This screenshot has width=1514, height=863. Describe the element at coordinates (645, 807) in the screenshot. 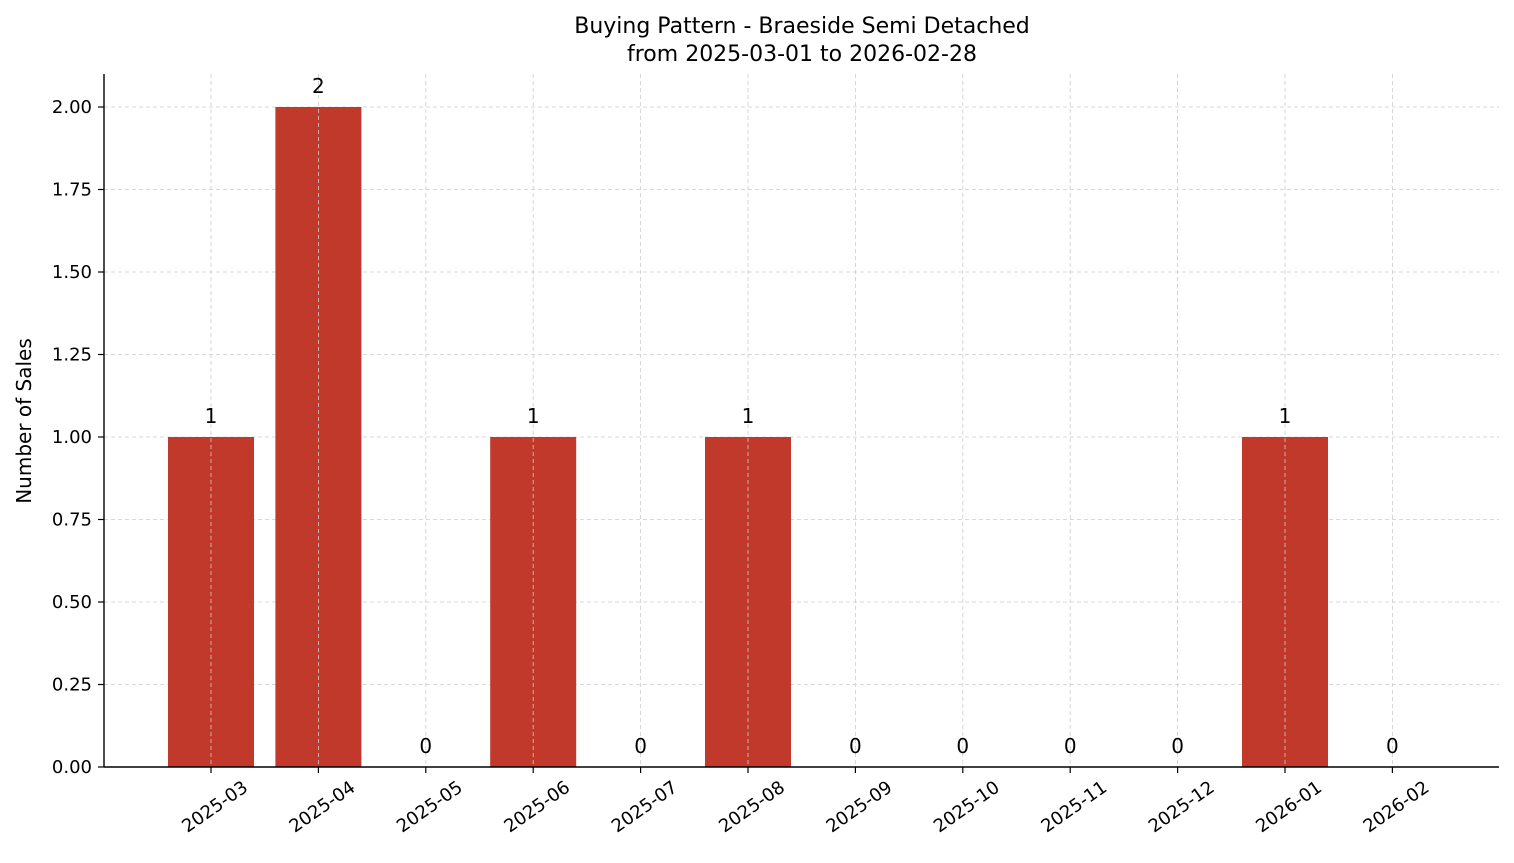

I see `x-tick-label: 2025-07` at that location.